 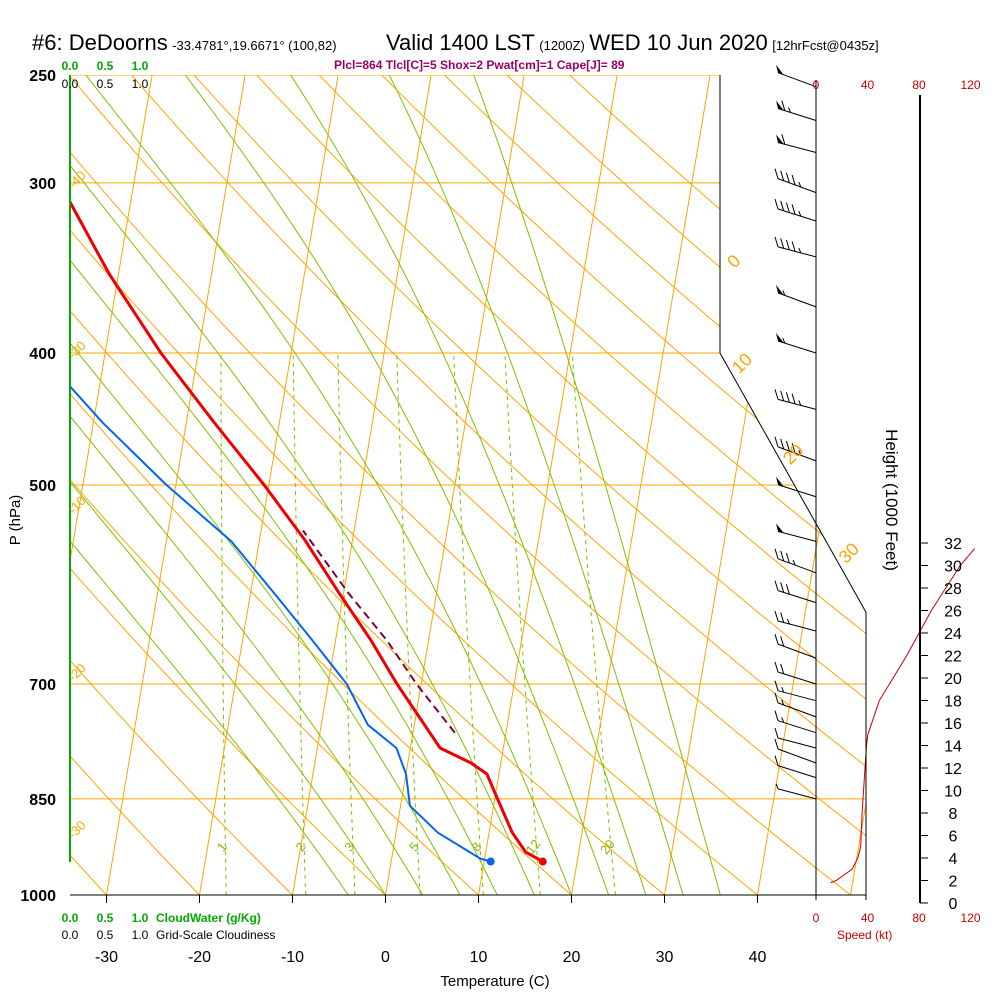 I want to click on parcel-line, so click(x=379, y=631).